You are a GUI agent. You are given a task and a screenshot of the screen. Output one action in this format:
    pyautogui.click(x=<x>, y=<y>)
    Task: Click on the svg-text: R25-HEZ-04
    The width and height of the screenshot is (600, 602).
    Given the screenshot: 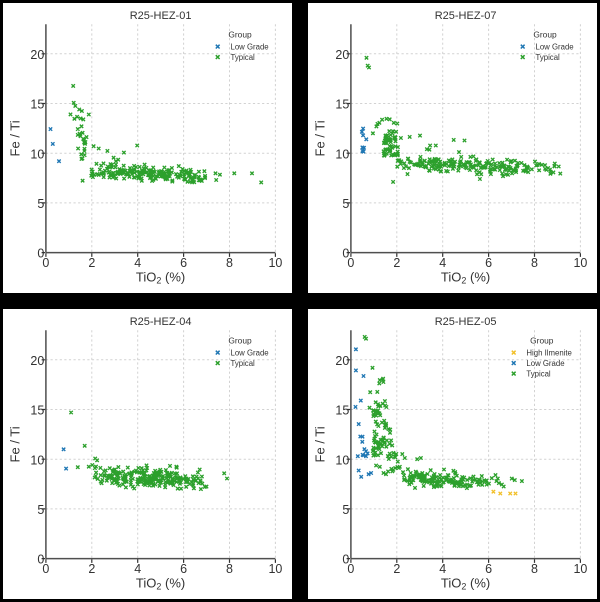 What is the action you would take?
    pyautogui.click(x=161, y=322)
    